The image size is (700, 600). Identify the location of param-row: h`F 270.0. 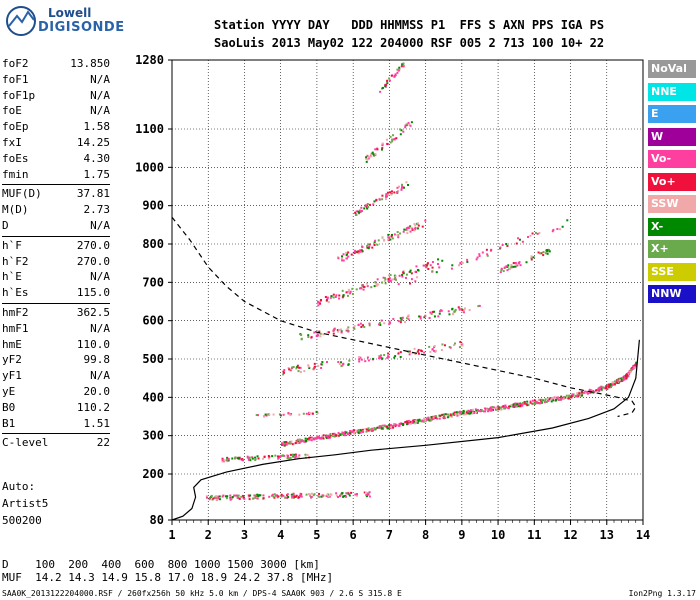
(56, 246).